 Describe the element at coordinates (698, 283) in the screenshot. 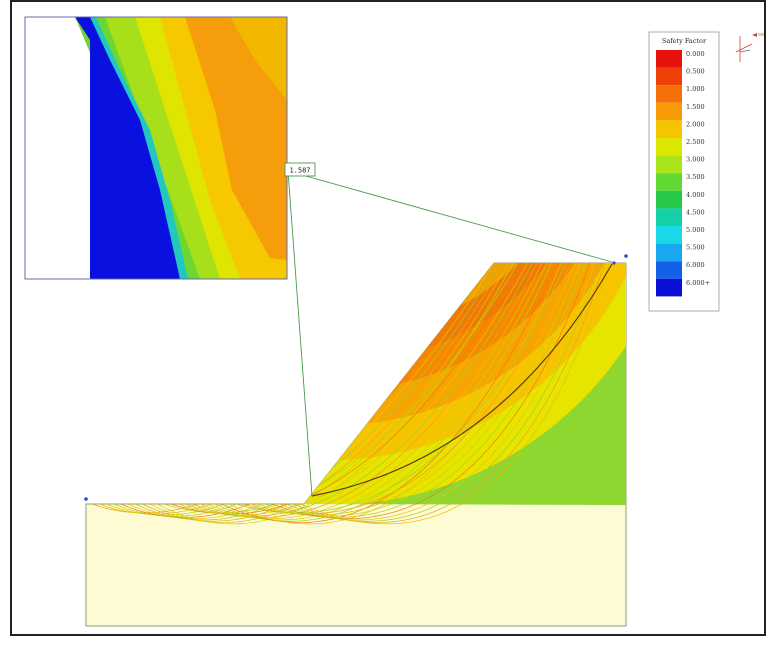

I see `legend-label: 6.000+` at that location.